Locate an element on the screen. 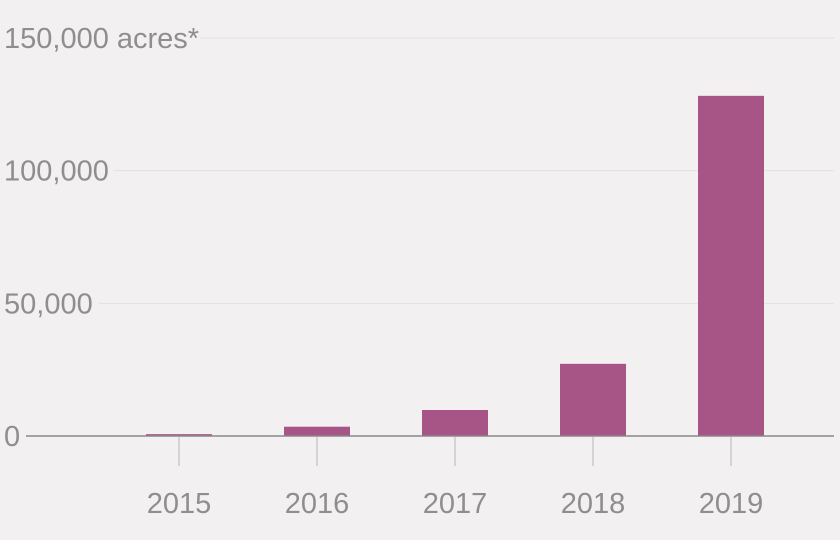 The image size is (840, 540). x-tick-label: 2016 is located at coordinates (317, 504).